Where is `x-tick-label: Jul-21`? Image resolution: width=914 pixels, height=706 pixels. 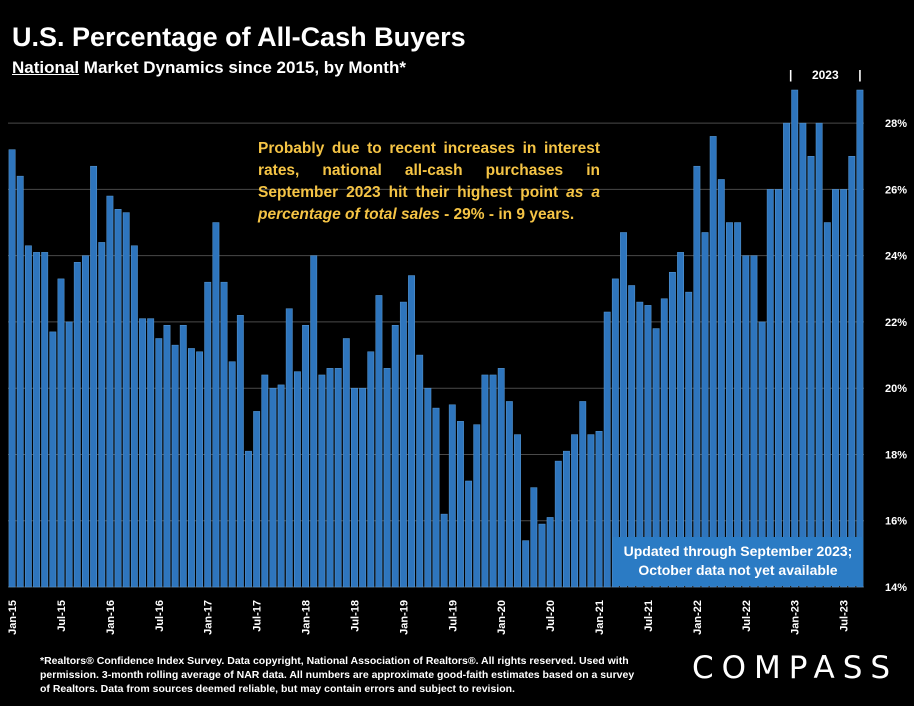 x-tick-label: Jul-21 is located at coordinates (649, 616).